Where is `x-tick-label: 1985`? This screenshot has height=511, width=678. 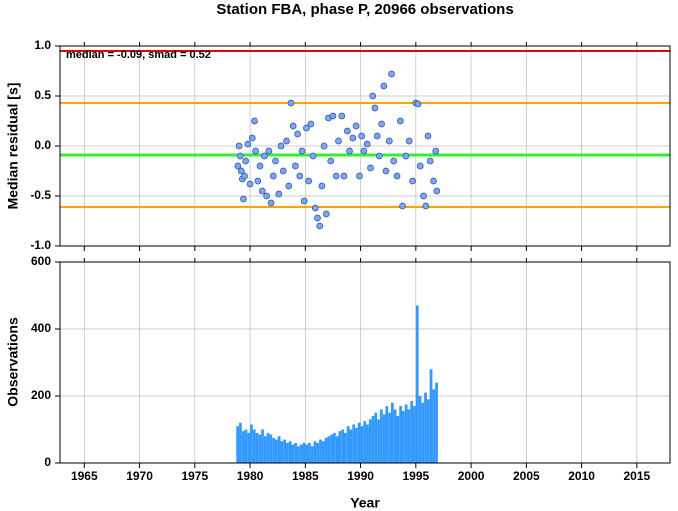 x-tick-label: 1985 is located at coordinates (305, 476).